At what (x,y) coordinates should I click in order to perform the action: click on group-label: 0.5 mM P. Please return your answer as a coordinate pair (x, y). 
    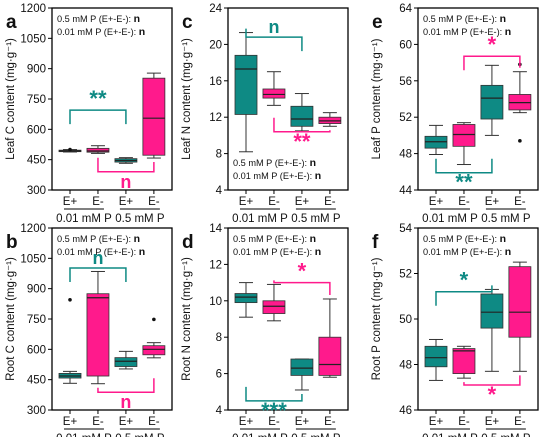
    Looking at the image, I should click on (140, 219).